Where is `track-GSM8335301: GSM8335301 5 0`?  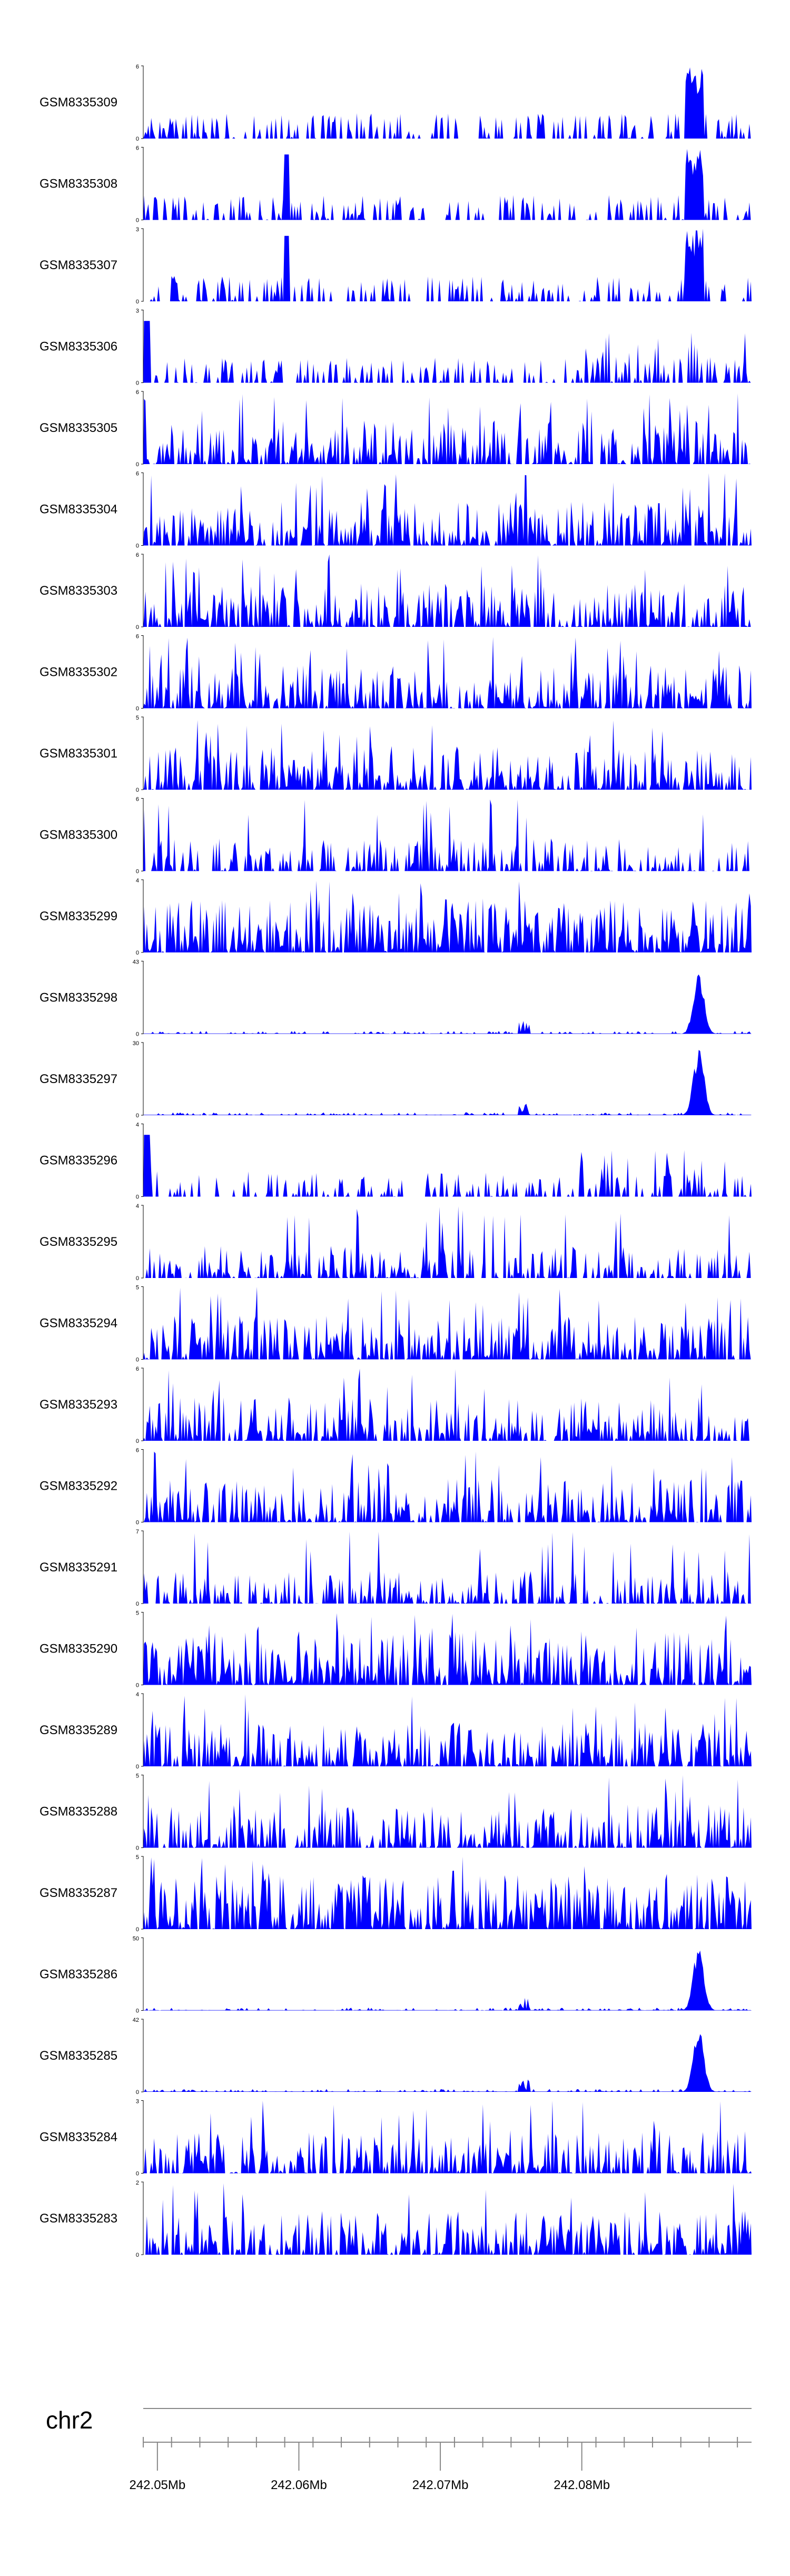
track-GSM8335301: GSM8335301 5 0 is located at coordinates (395, 754).